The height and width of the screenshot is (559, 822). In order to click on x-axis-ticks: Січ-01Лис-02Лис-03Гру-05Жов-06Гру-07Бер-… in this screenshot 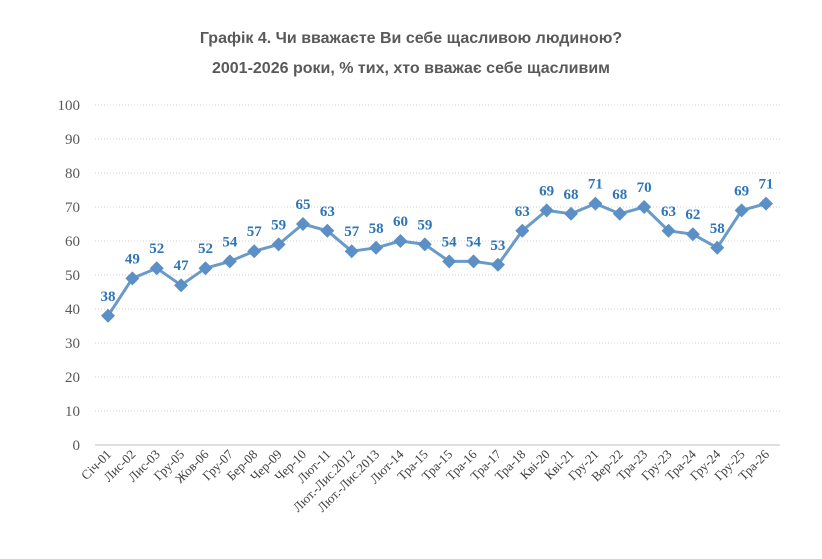, I will do `click(425, 480)`.